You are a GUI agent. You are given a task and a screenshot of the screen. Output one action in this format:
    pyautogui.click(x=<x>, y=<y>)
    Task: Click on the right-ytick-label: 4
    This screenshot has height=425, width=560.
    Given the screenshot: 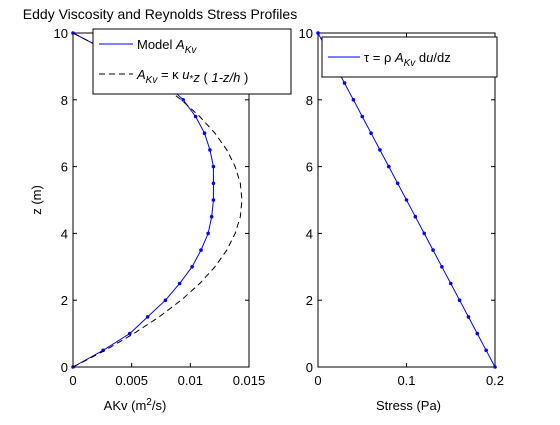 What is the action you would take?
    pyautogui.click(x=309, y=233)
    